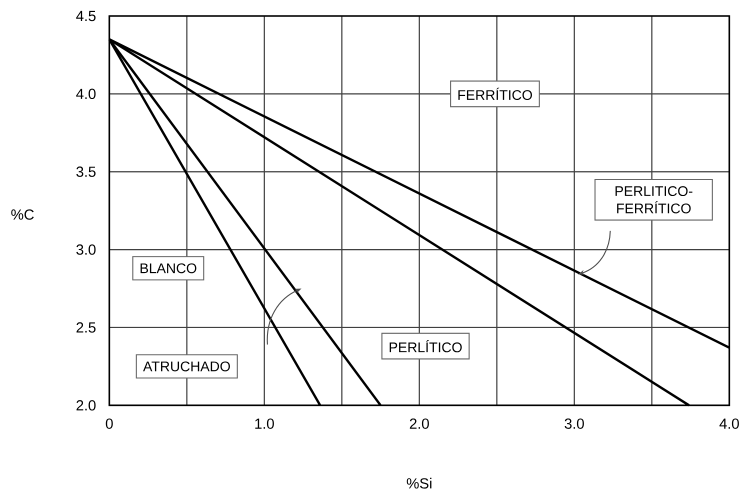 The image size is (744, 504). What do you see at coordinates (574, 423) in the screenshot?
I see `x-tick-label: 3.0` at bounding box center [574, 423].